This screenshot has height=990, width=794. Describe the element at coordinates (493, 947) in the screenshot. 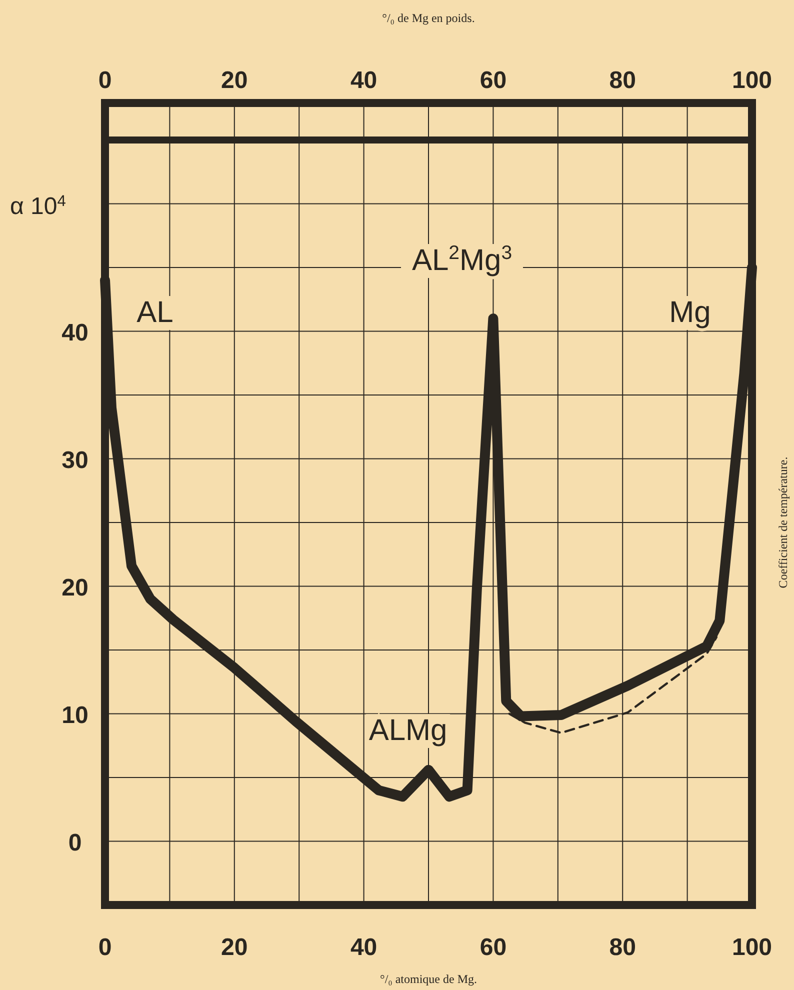

I see `x-tick-label: 60` at that location.